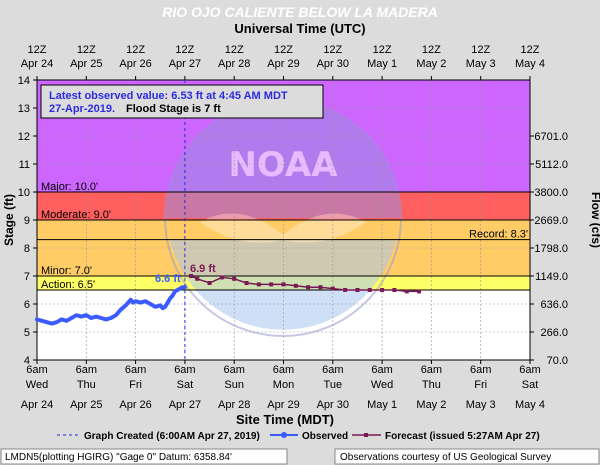  I want to click on local-tick-date: May 1, so click(382, 405).